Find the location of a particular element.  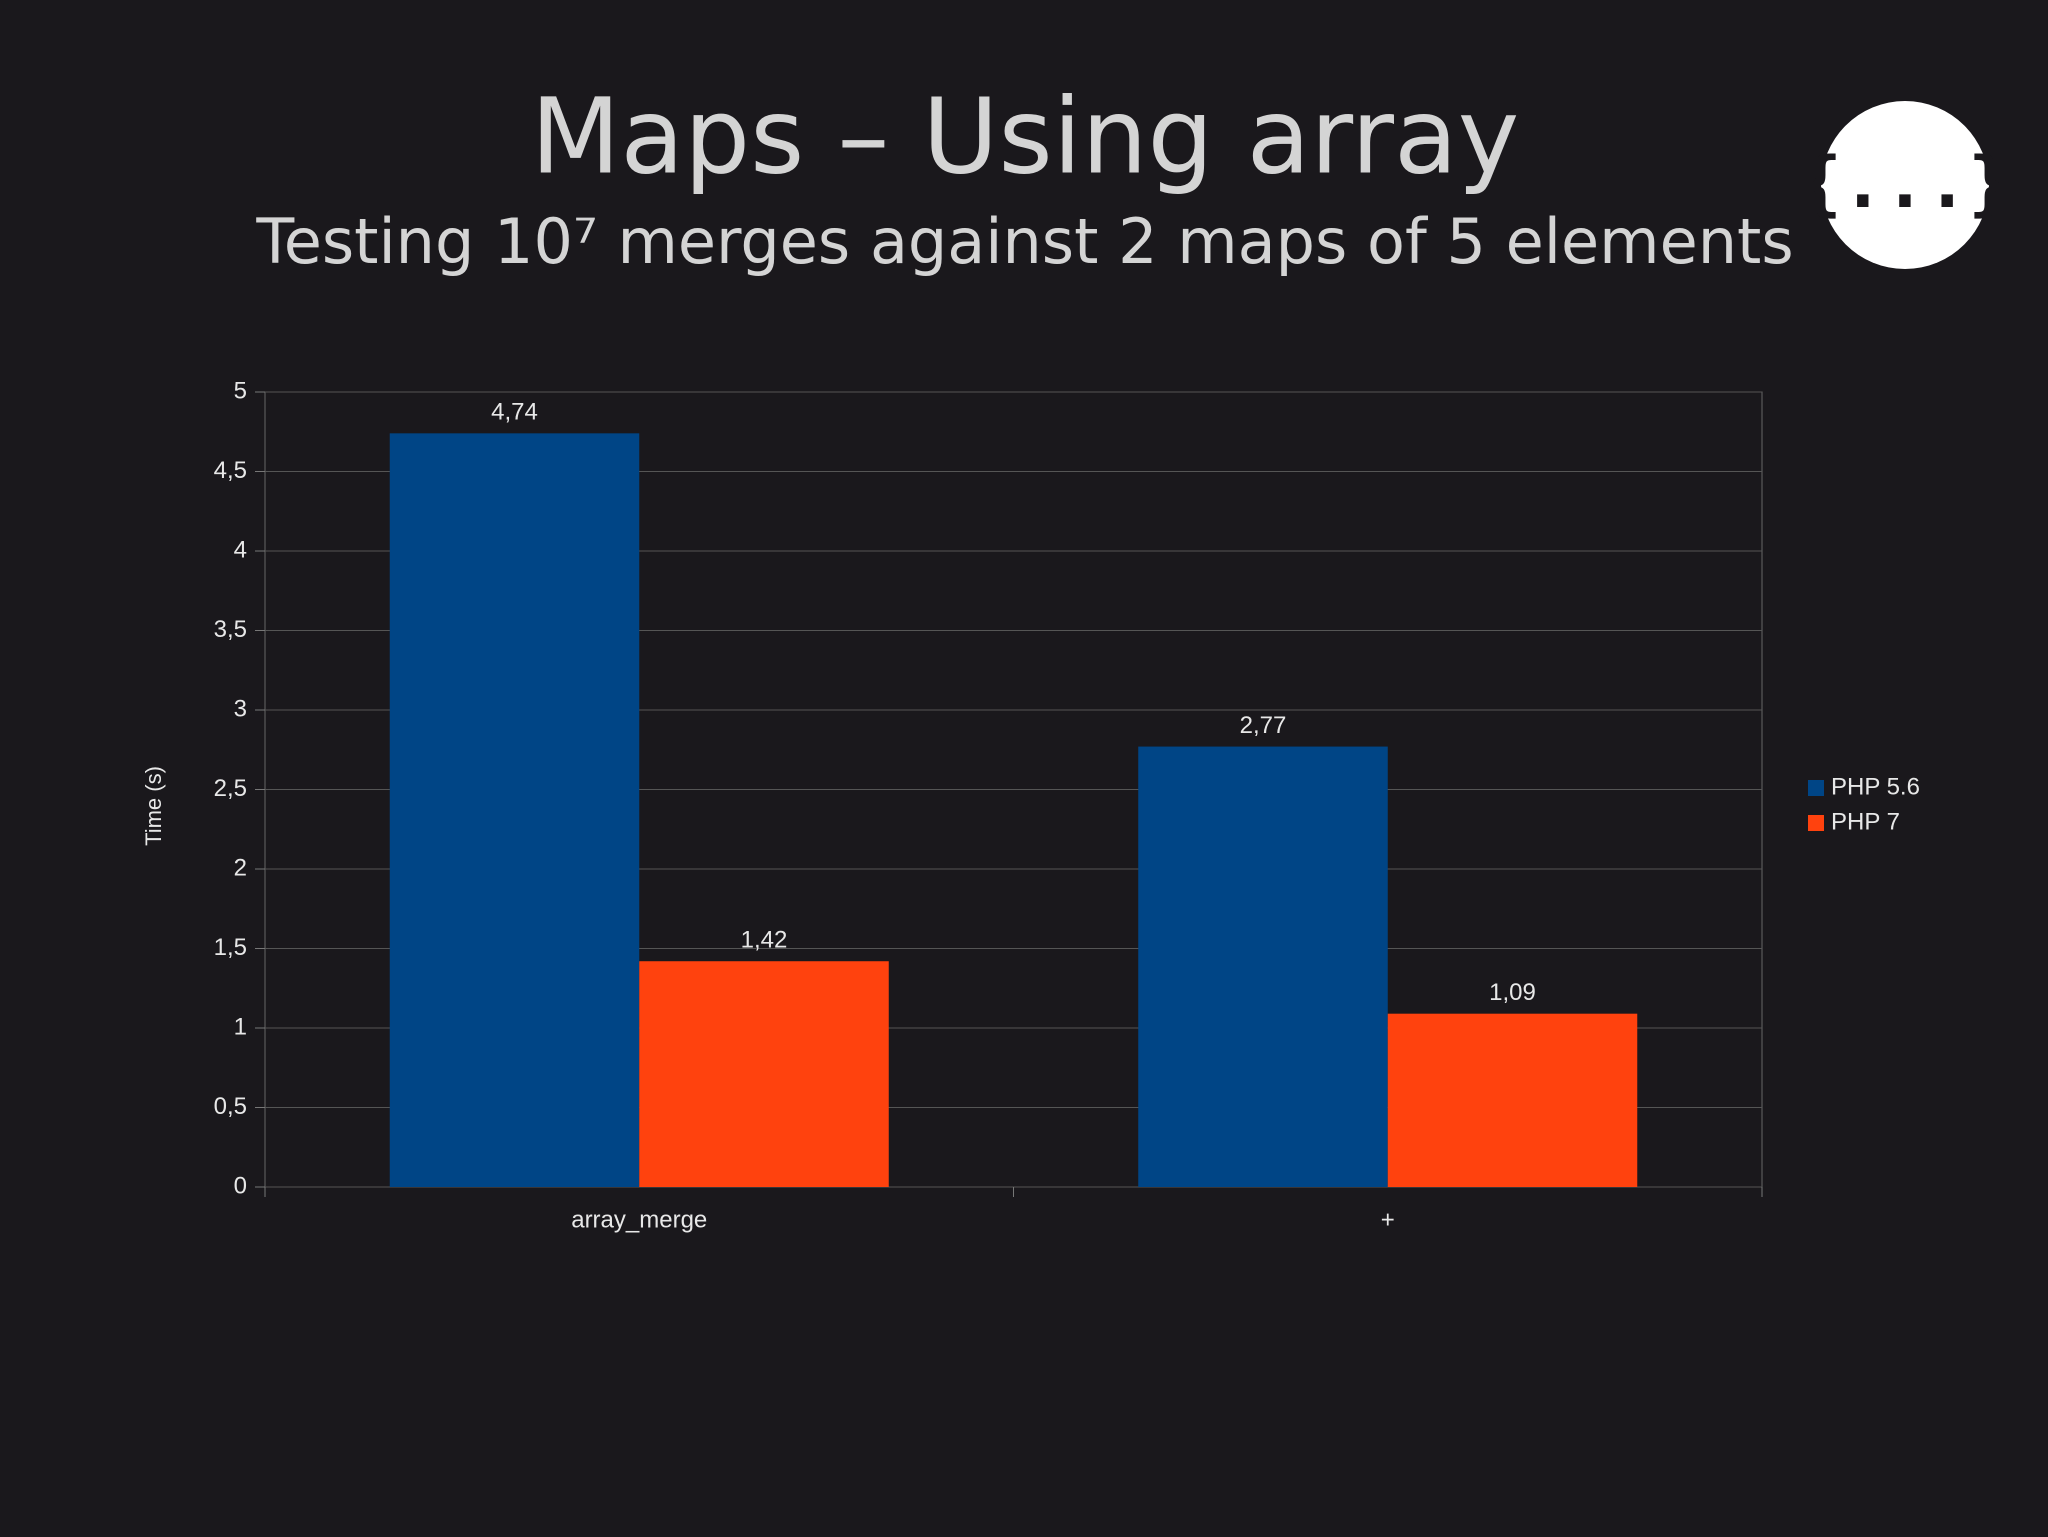

y-tick-label: 1,5 is located at coordinates (230, 947).